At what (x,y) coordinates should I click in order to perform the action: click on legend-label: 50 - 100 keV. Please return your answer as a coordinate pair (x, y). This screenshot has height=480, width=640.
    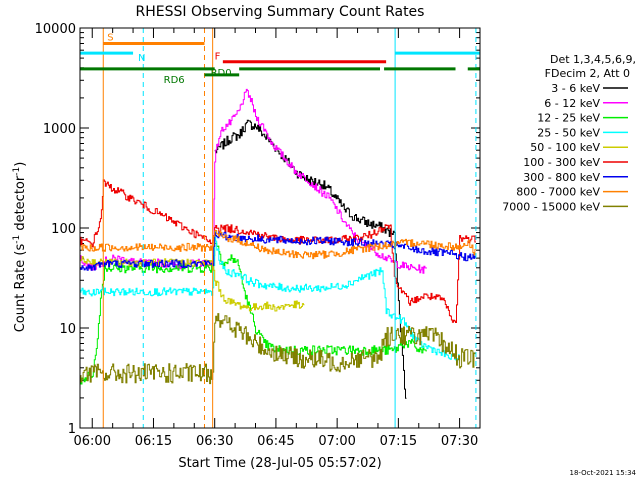
    Looking at the image, I should click on (565, 147).